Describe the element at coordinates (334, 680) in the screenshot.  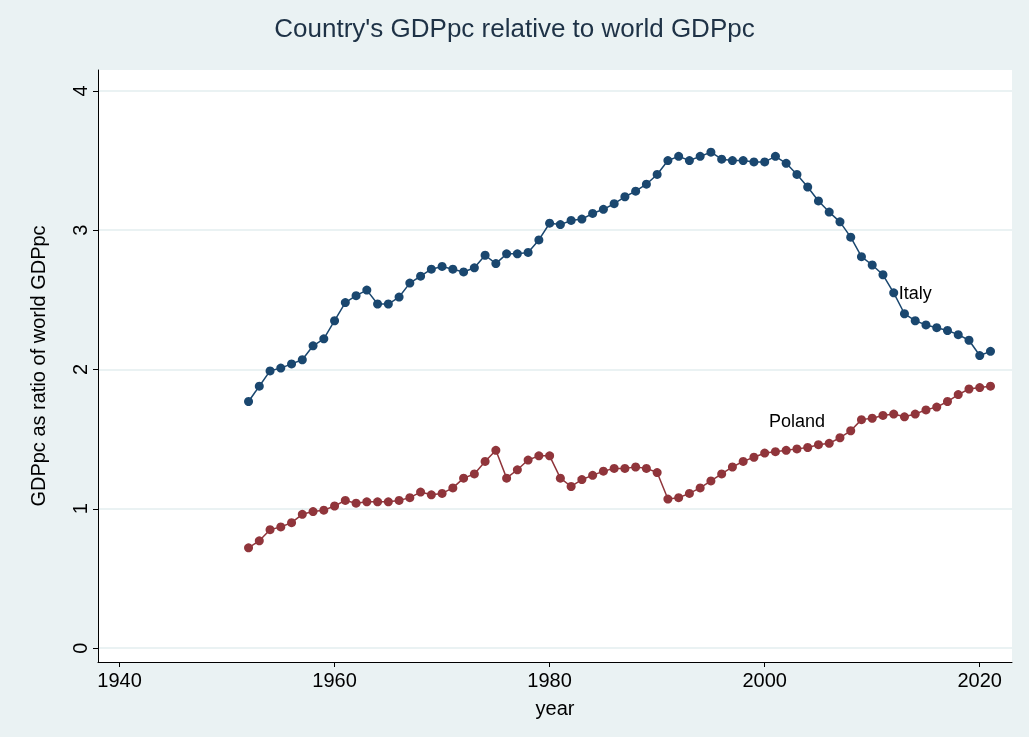
I see `x-tick-label: 1960` at that location.